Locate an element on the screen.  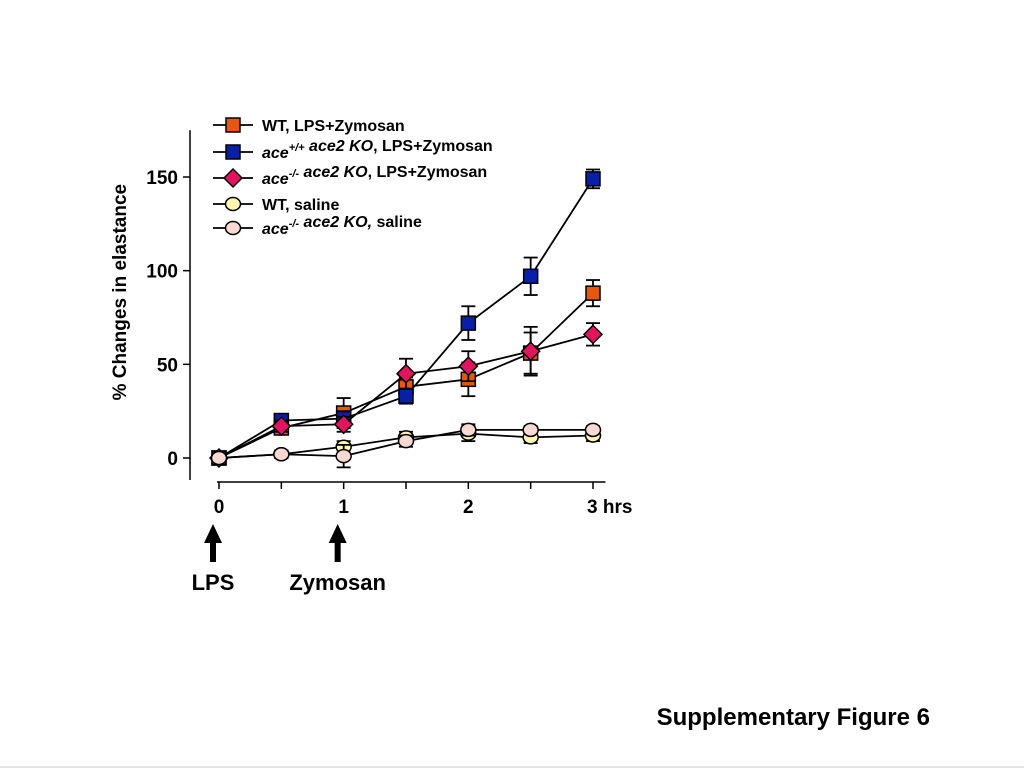
bottom-divider is located at coordinates (512, 767).